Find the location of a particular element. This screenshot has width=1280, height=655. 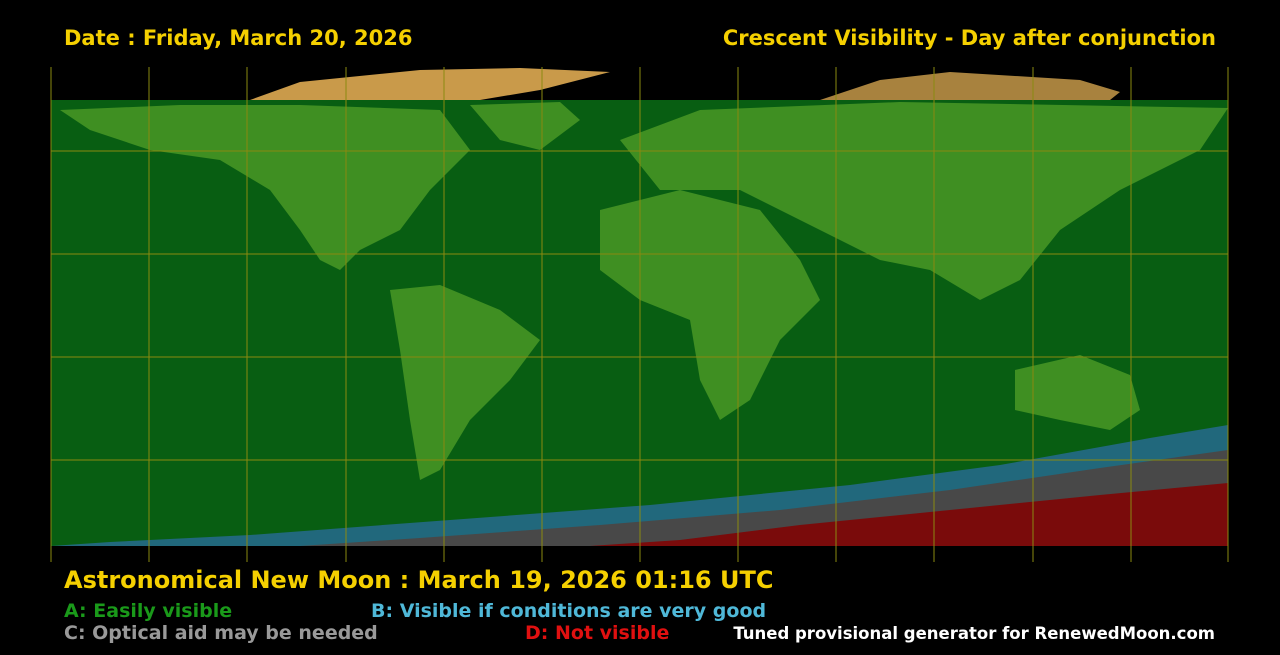

zone-d is located at coordinates (909, 514).